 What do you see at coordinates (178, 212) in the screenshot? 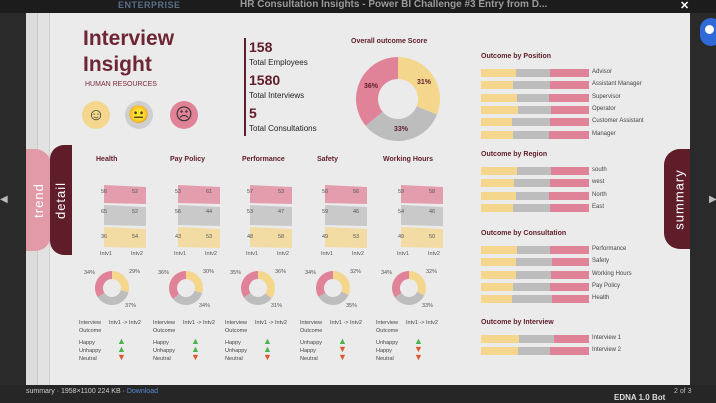
I see `ribbon-intv1-value: 56` at bounding box center [178, 212].